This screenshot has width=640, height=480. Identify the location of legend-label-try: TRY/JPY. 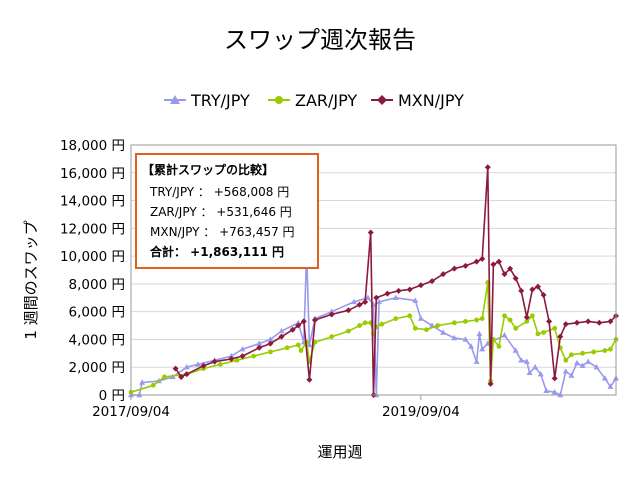
(220, 100).